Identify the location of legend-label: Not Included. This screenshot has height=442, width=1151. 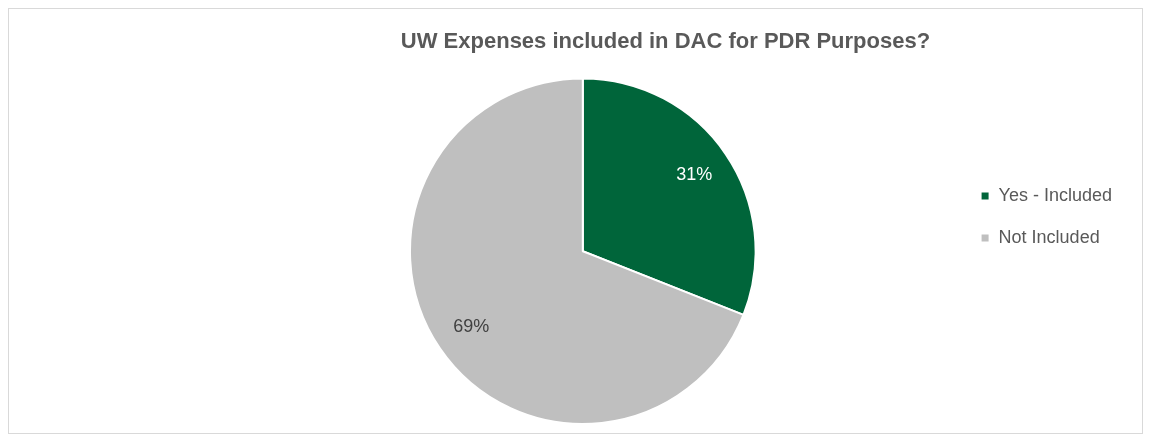
(1049, 236).